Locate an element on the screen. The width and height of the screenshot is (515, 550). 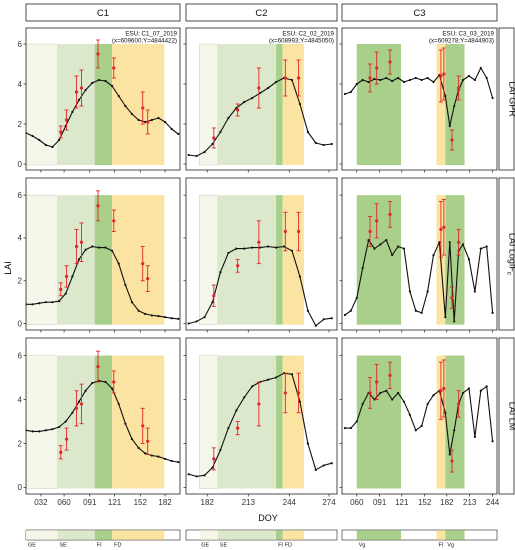
phase-band-vg is located at coordinates (379, 422).